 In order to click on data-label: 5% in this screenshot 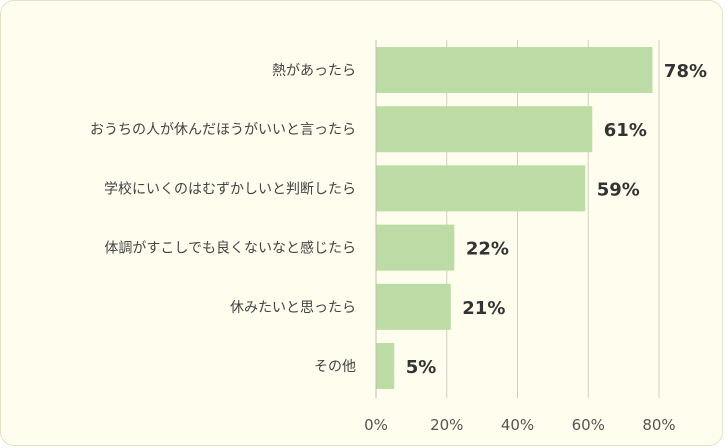, I will do `click(421, 367)`.